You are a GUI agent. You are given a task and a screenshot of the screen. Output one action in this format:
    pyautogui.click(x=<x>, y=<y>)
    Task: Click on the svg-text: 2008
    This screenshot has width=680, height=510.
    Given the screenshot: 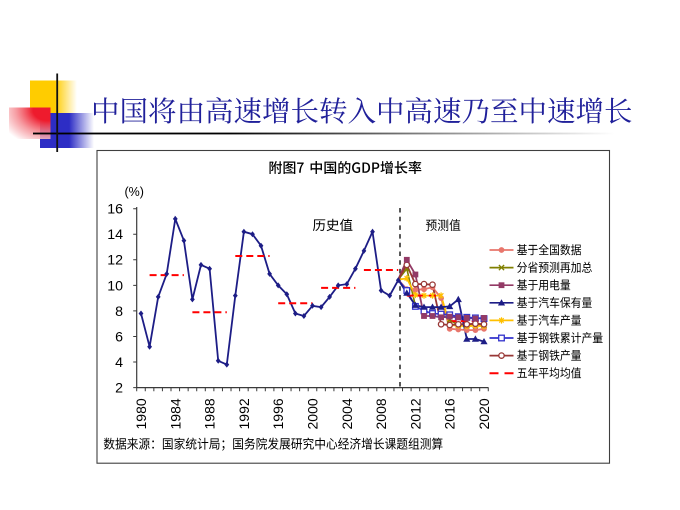 What is the action you would take?
    pyautogui.click(x=381, y=413)
    